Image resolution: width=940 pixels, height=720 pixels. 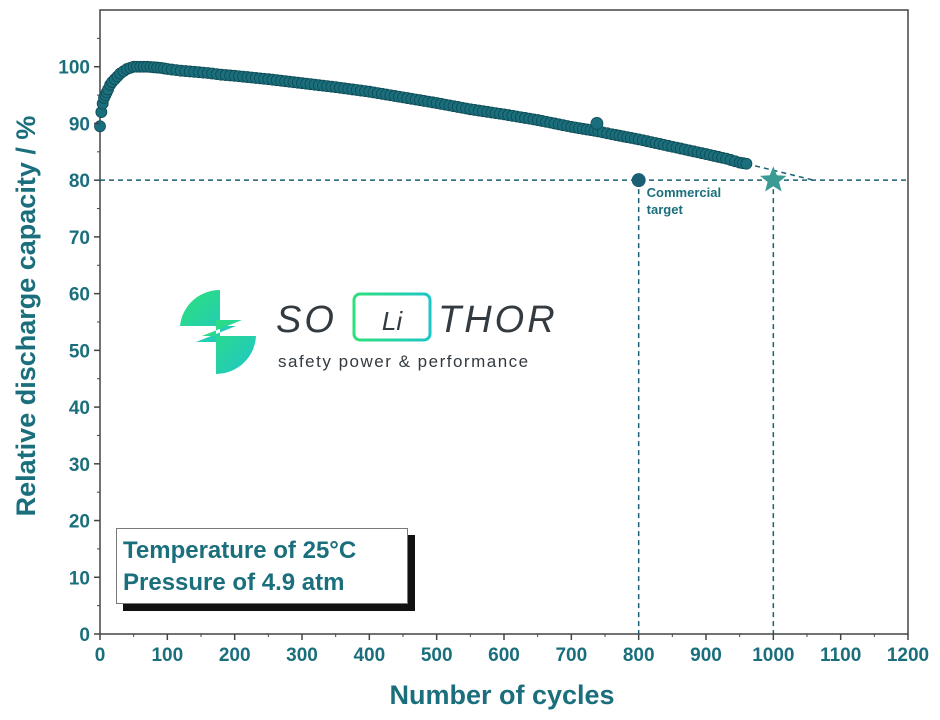 What do you see at coordinates (167, 655) in the screenshot?
I see `x-tick-label: 100` at bounding box center [167, 655].